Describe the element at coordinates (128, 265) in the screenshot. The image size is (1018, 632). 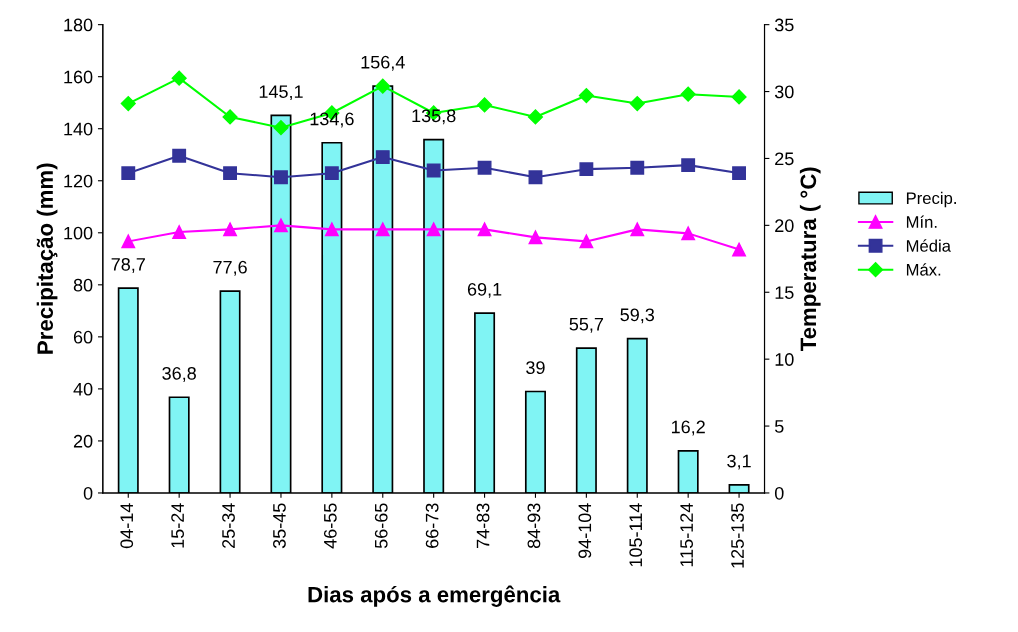
I see `data-label: 78,7` at that location.